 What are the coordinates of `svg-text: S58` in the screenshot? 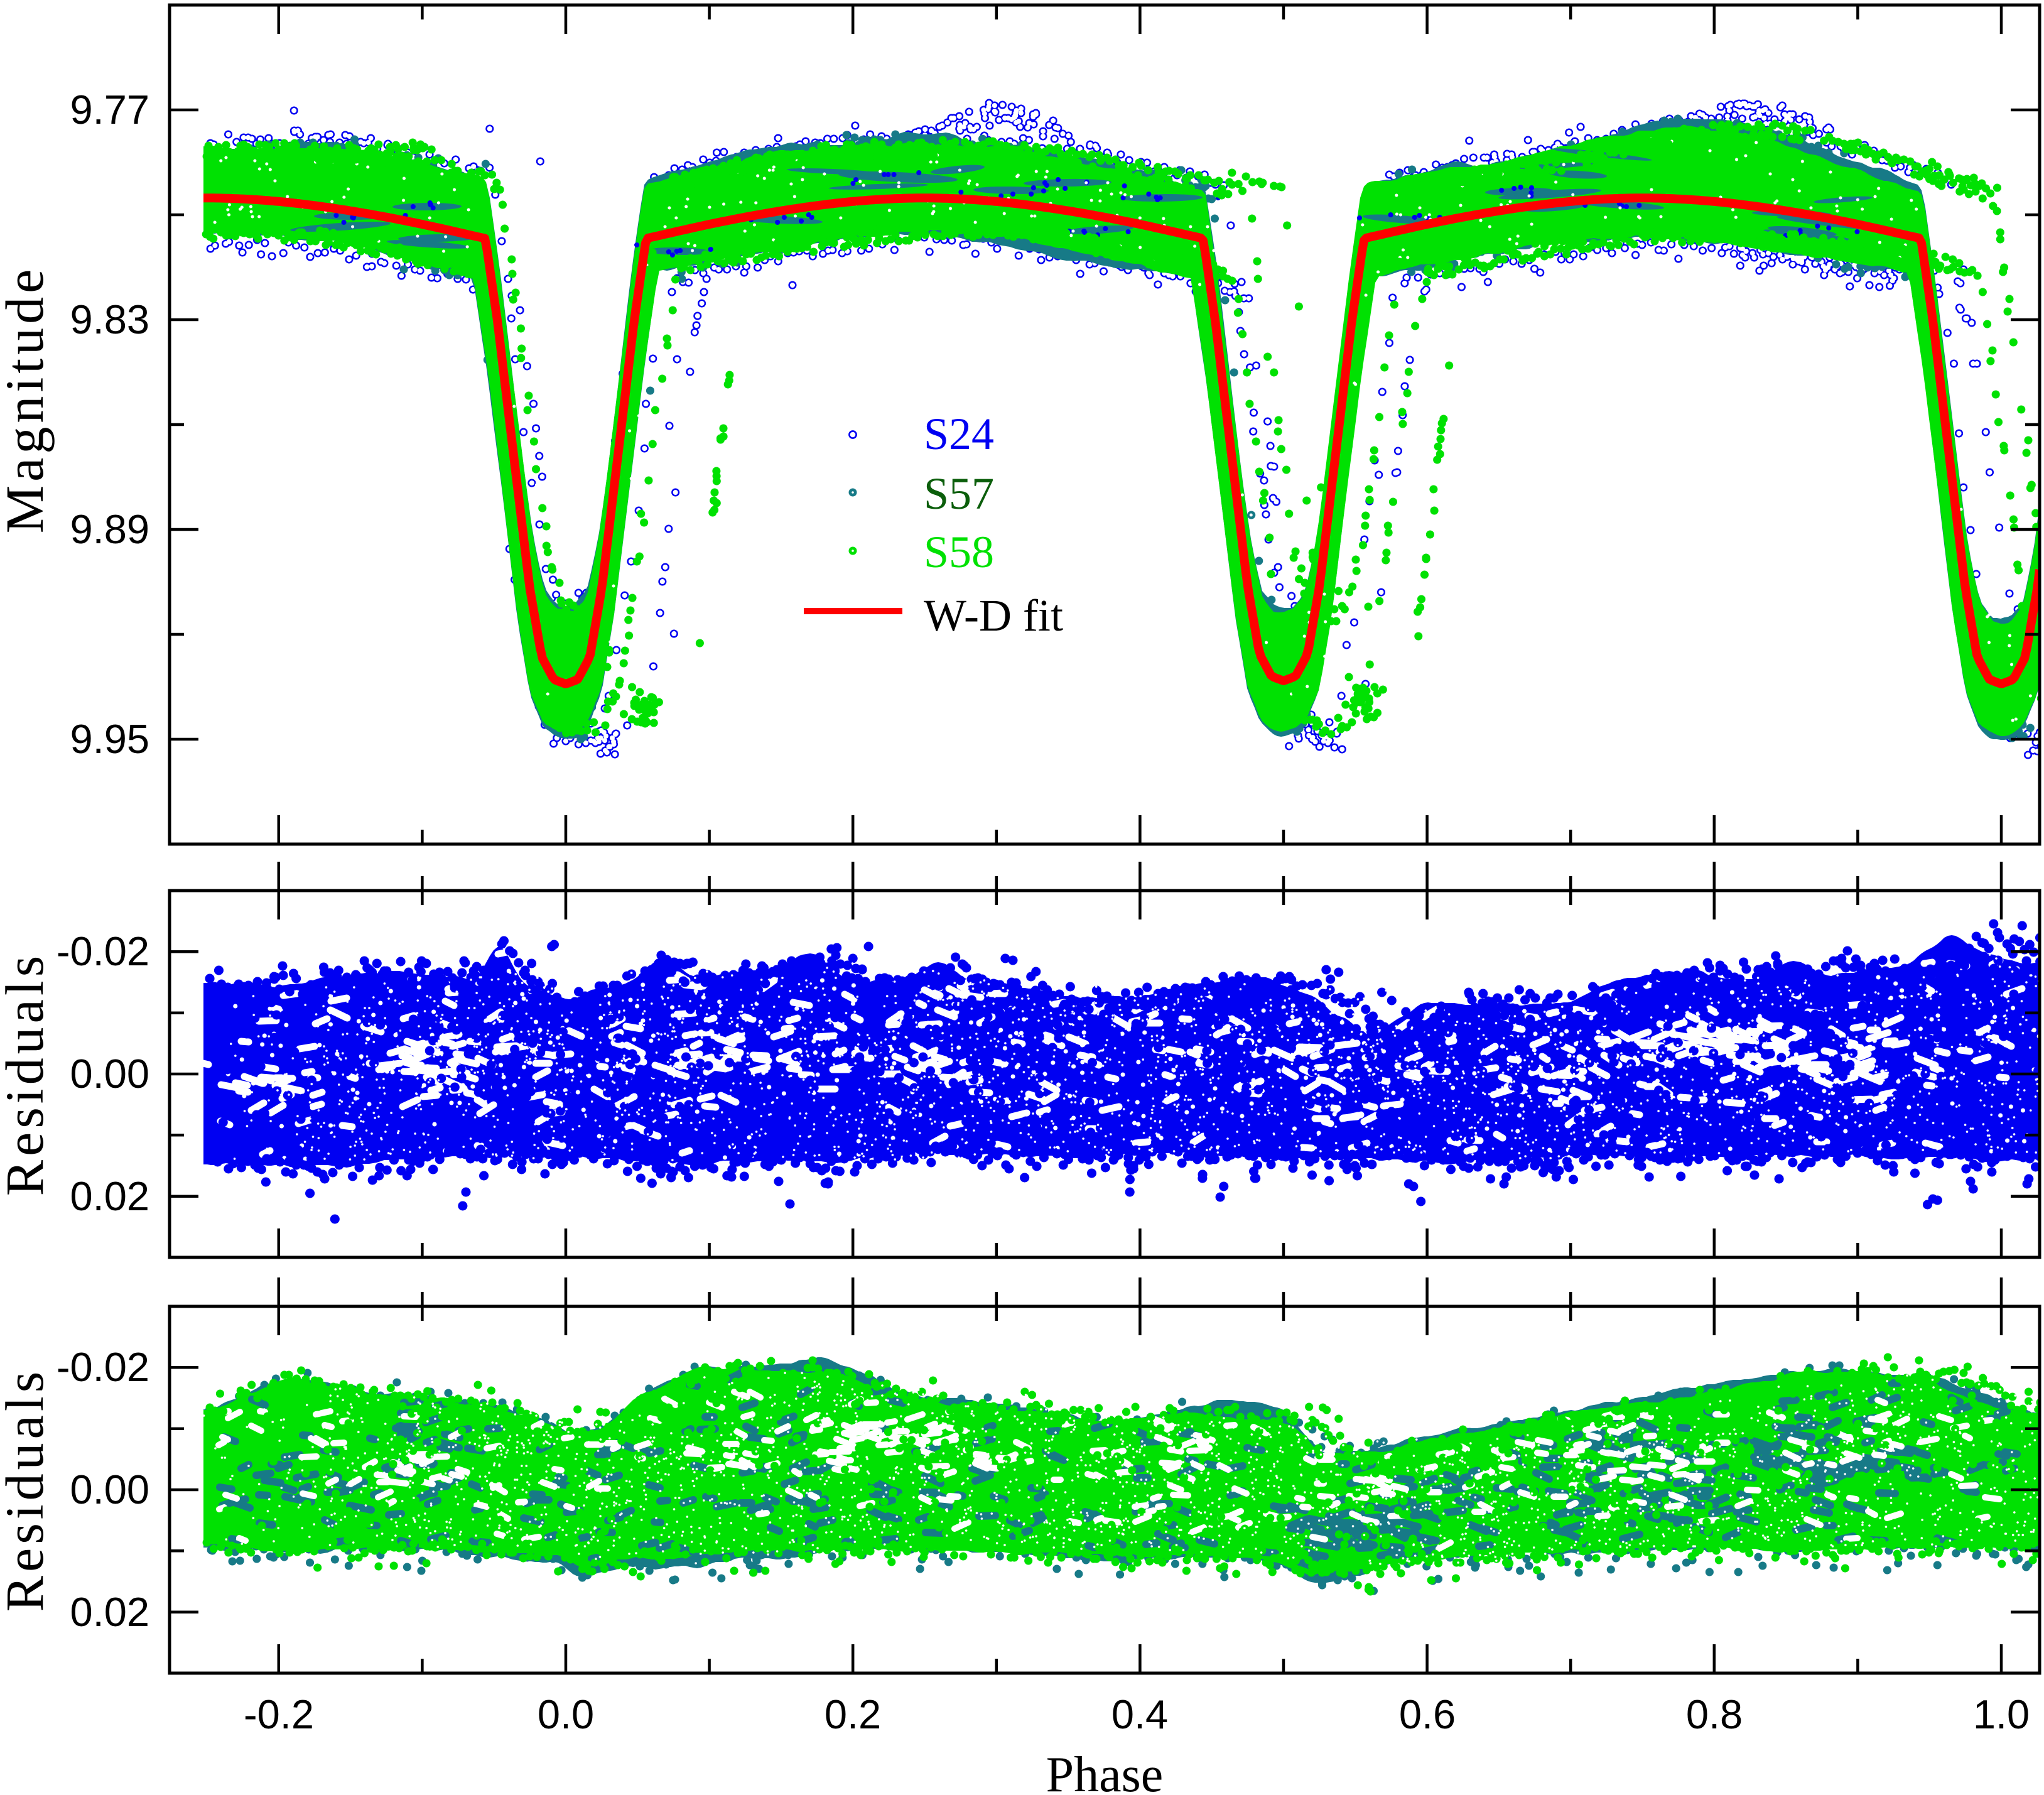 It's located at (959, 552).